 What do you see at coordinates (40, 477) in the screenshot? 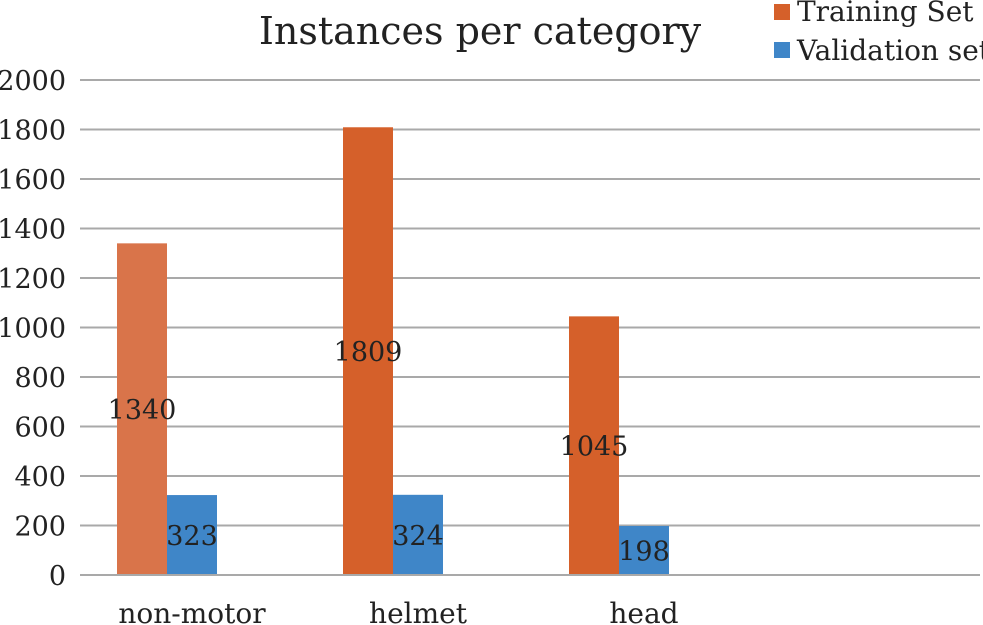
I see `y-tick-label: 400` at bounding box center [40, 477].